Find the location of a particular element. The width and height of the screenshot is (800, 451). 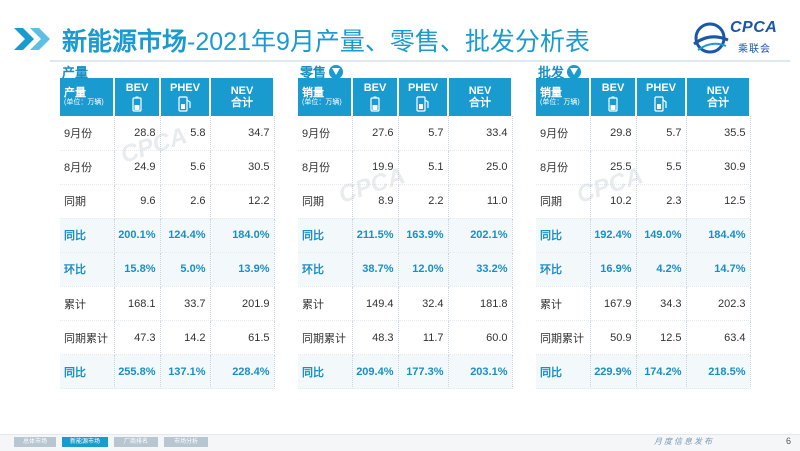

bev-value: 168.1 is located at coordinates (137, 304).